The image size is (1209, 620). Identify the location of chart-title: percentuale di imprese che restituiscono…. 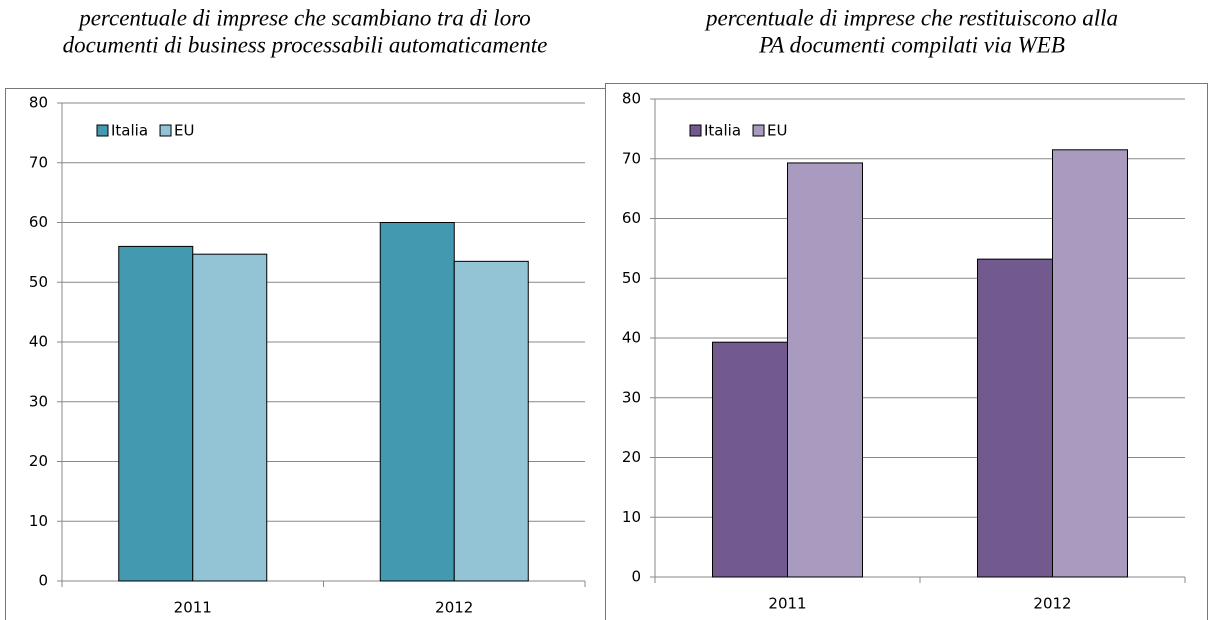
(911, 17).